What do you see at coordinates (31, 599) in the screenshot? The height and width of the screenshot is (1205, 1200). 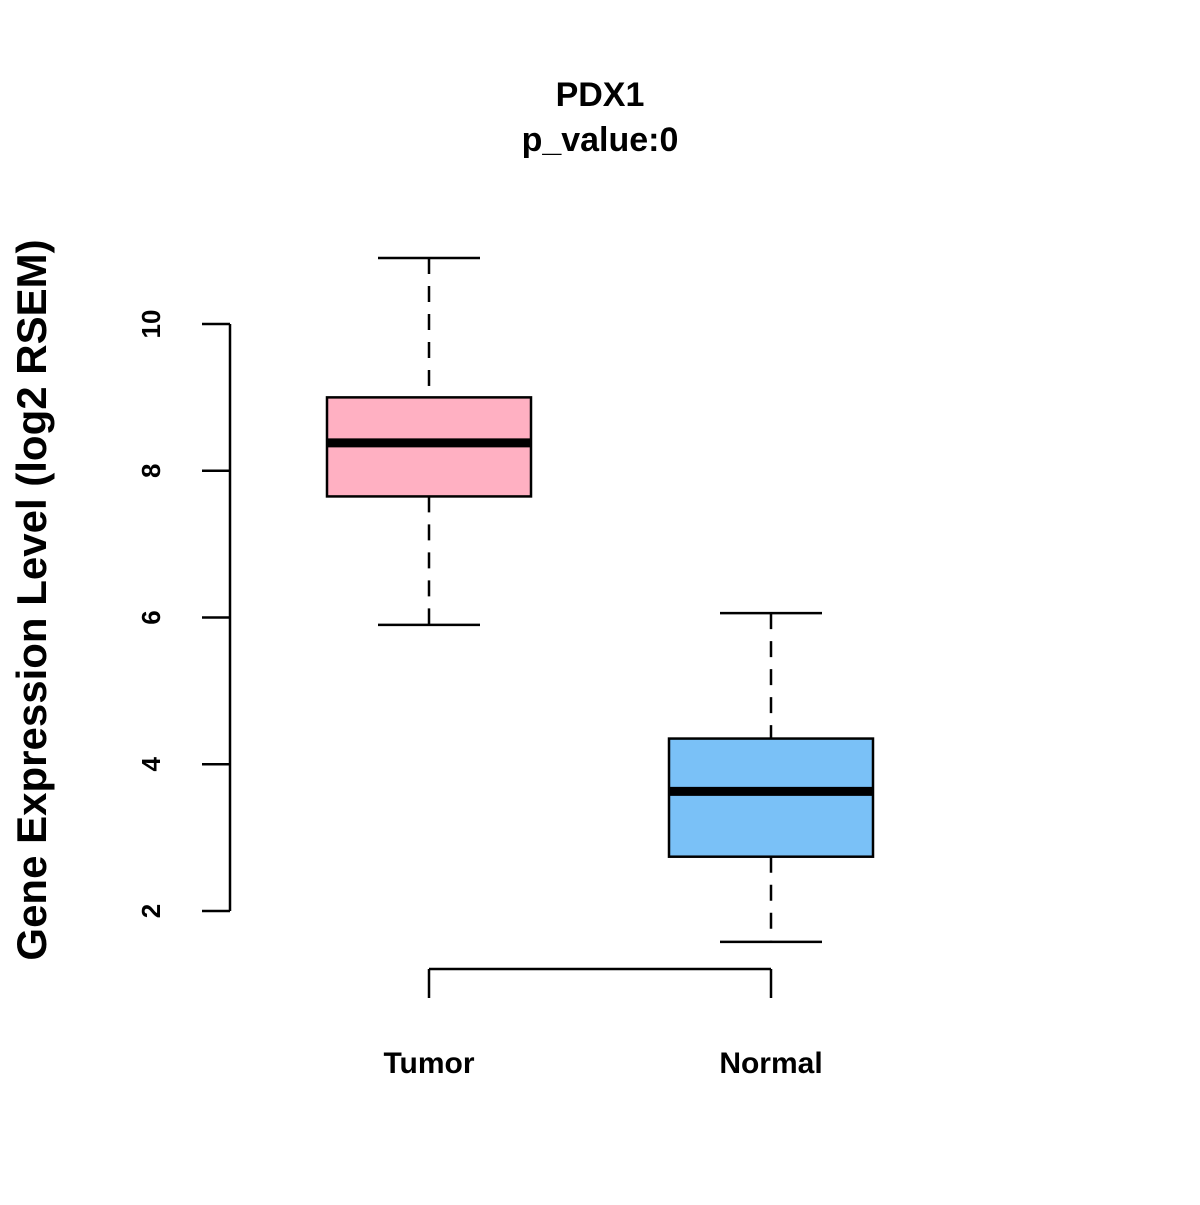 I see `y-axis-label: Gene Expression Level (log2 RSEM)` at bounding box center [31, 599].